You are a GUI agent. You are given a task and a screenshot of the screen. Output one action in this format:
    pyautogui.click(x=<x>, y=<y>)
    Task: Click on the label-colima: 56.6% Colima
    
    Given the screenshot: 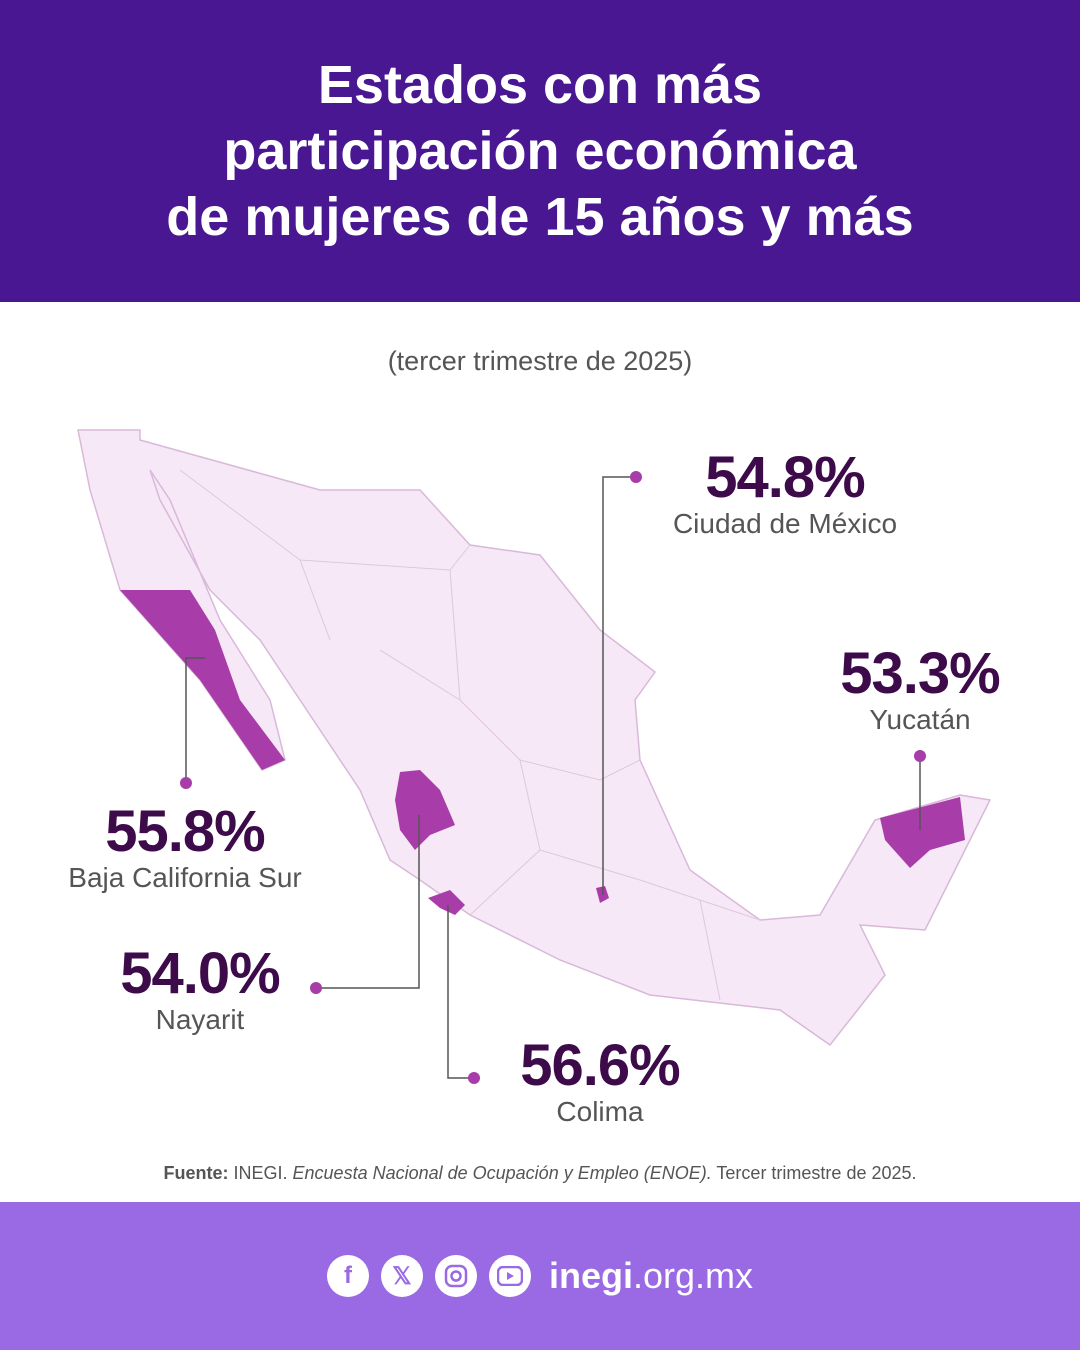 What is the action you would take?
    pyautogui.click(x=600, y=1082)
    